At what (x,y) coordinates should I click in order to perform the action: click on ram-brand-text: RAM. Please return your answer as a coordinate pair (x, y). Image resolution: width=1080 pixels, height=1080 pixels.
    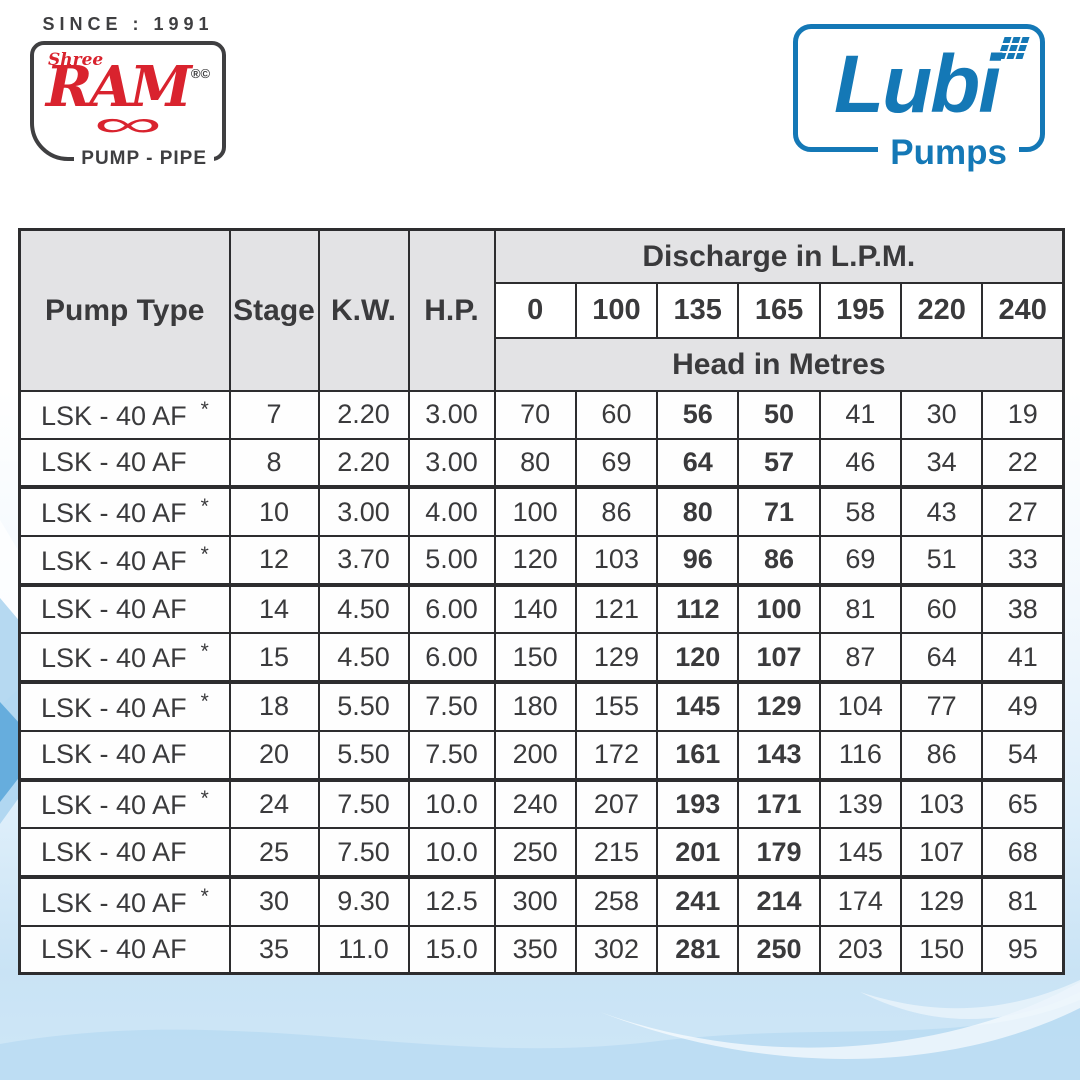
    Looking at the image, I should click on (118, 87).